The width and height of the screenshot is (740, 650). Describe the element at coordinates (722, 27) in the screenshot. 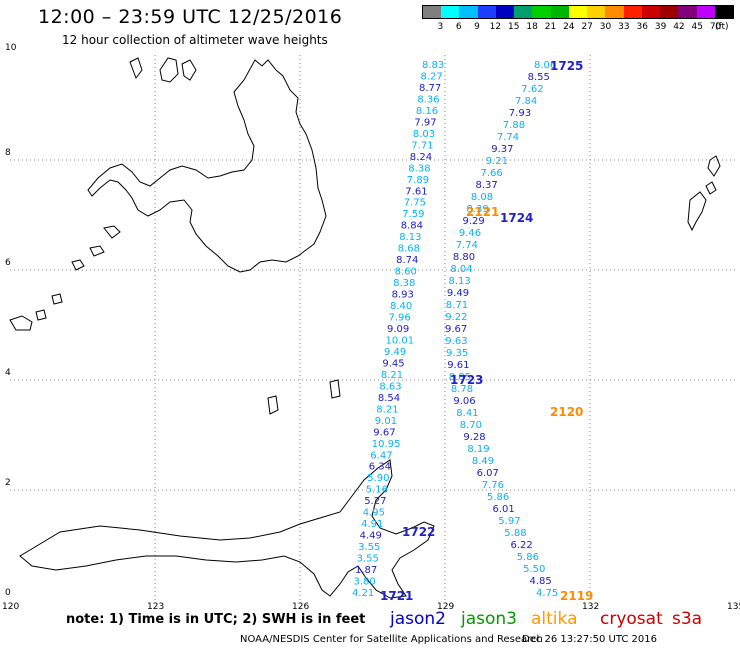

I see `color-scale-unit: (ft)` at that location.